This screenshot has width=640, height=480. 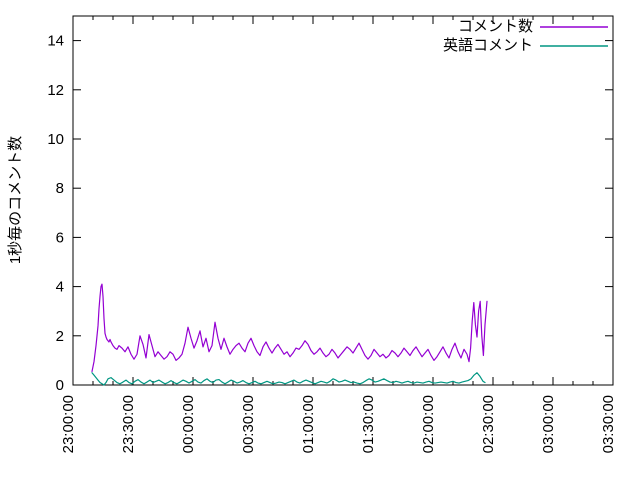 What do you see at coordinates (289, 328) in the screenshot?
I see `series-line-comments` at bounding box center [289, 328].